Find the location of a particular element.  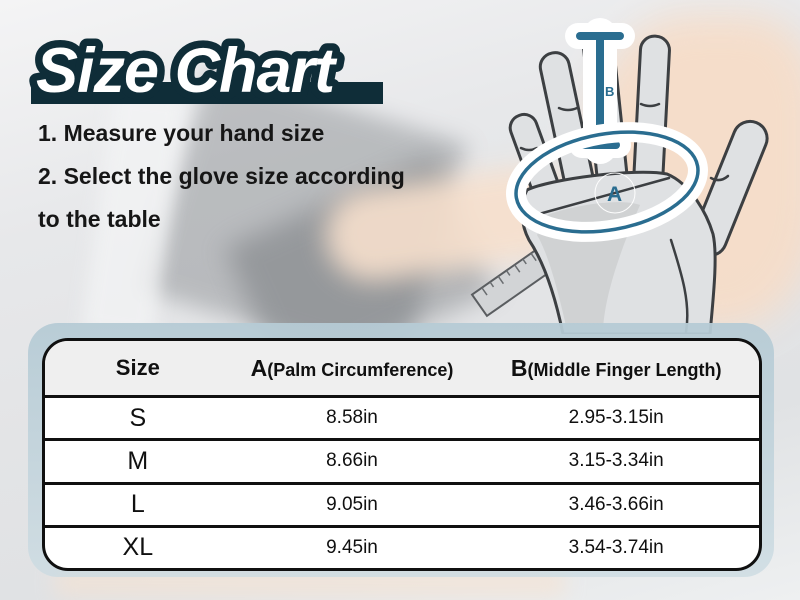

palm-circumference-value: 8.58in is located at coordinates (352, 418).